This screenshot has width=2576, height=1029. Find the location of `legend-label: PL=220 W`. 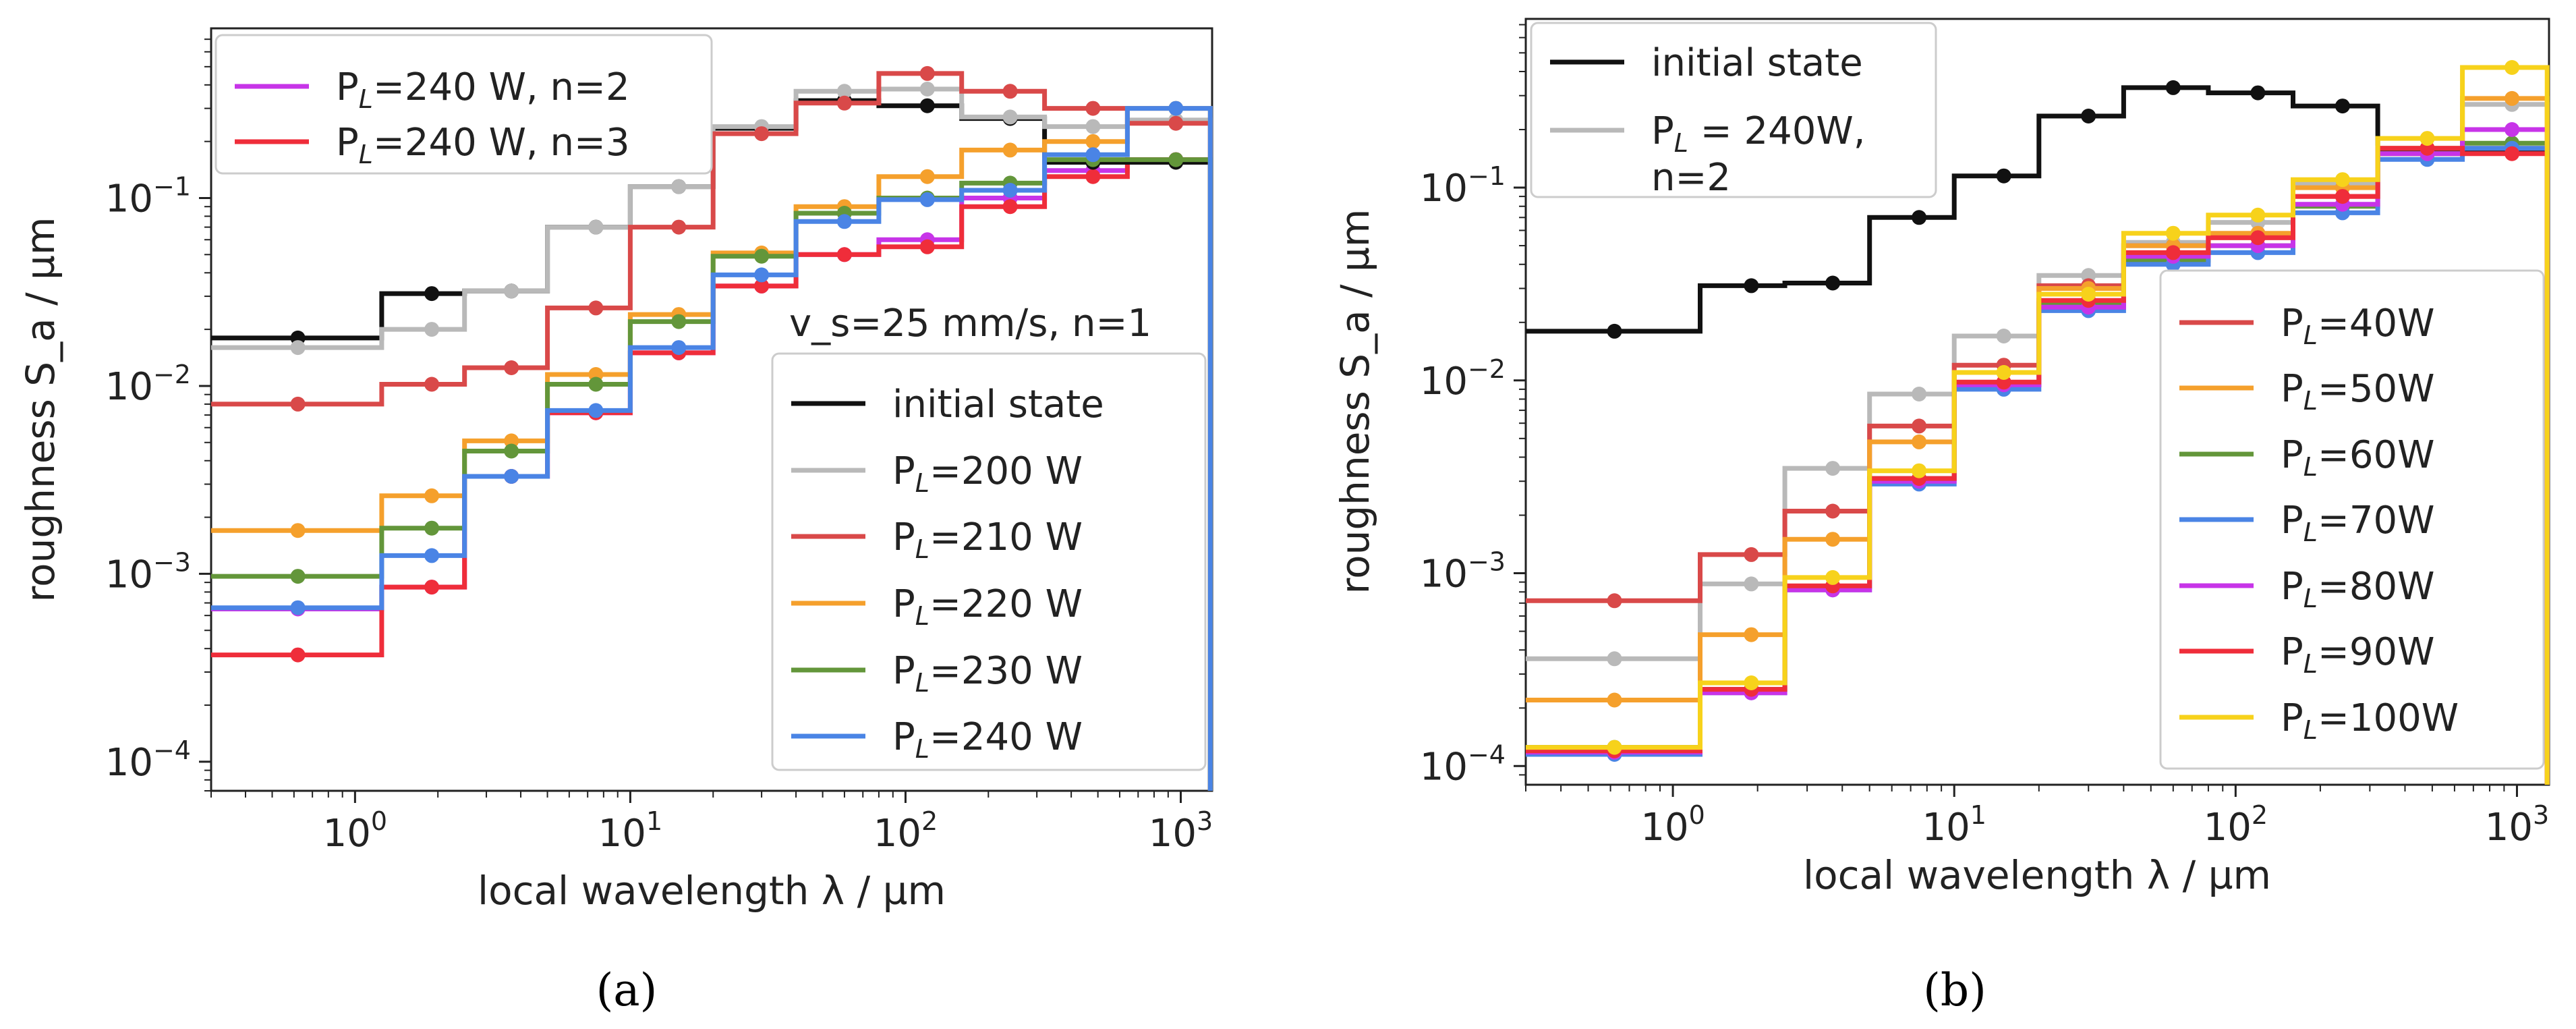

legend-label: PL=220 W is located at coordinates (987, 606).